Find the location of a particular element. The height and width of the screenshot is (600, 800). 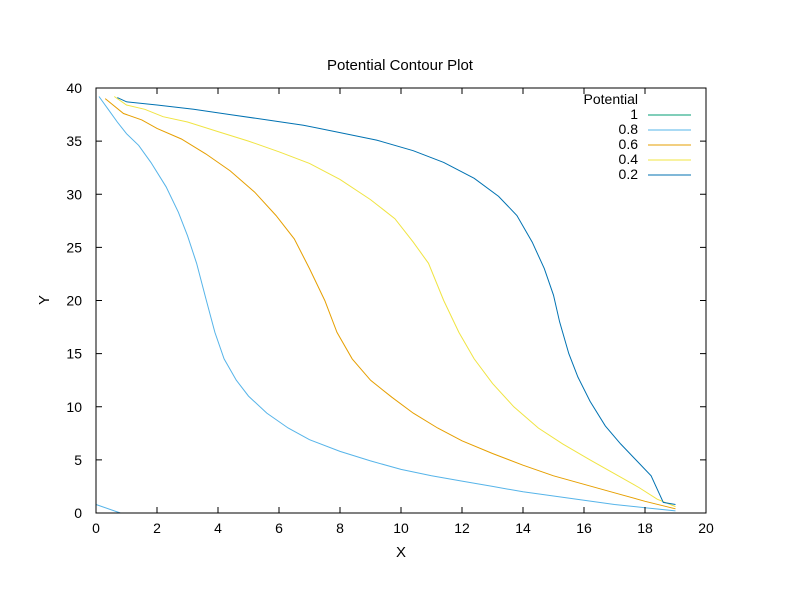

y-tick-label: 30 is located at coordinates (74, 194).